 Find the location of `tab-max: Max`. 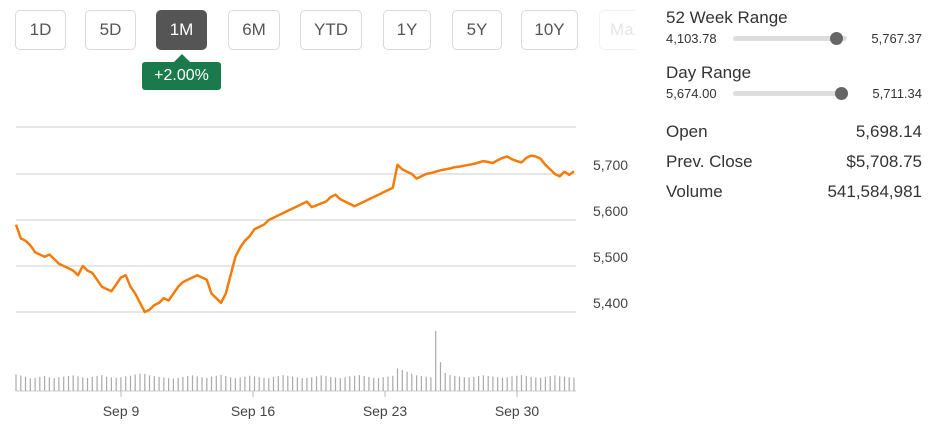

tab-max: Max is located at coordinates (617, 30).